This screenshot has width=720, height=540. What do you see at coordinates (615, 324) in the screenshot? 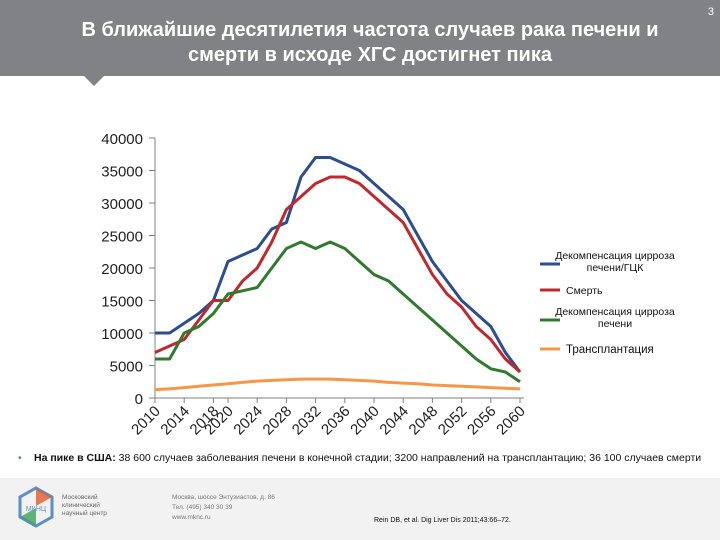
I see `legend-label: печени` at bounding box center [615, 324].